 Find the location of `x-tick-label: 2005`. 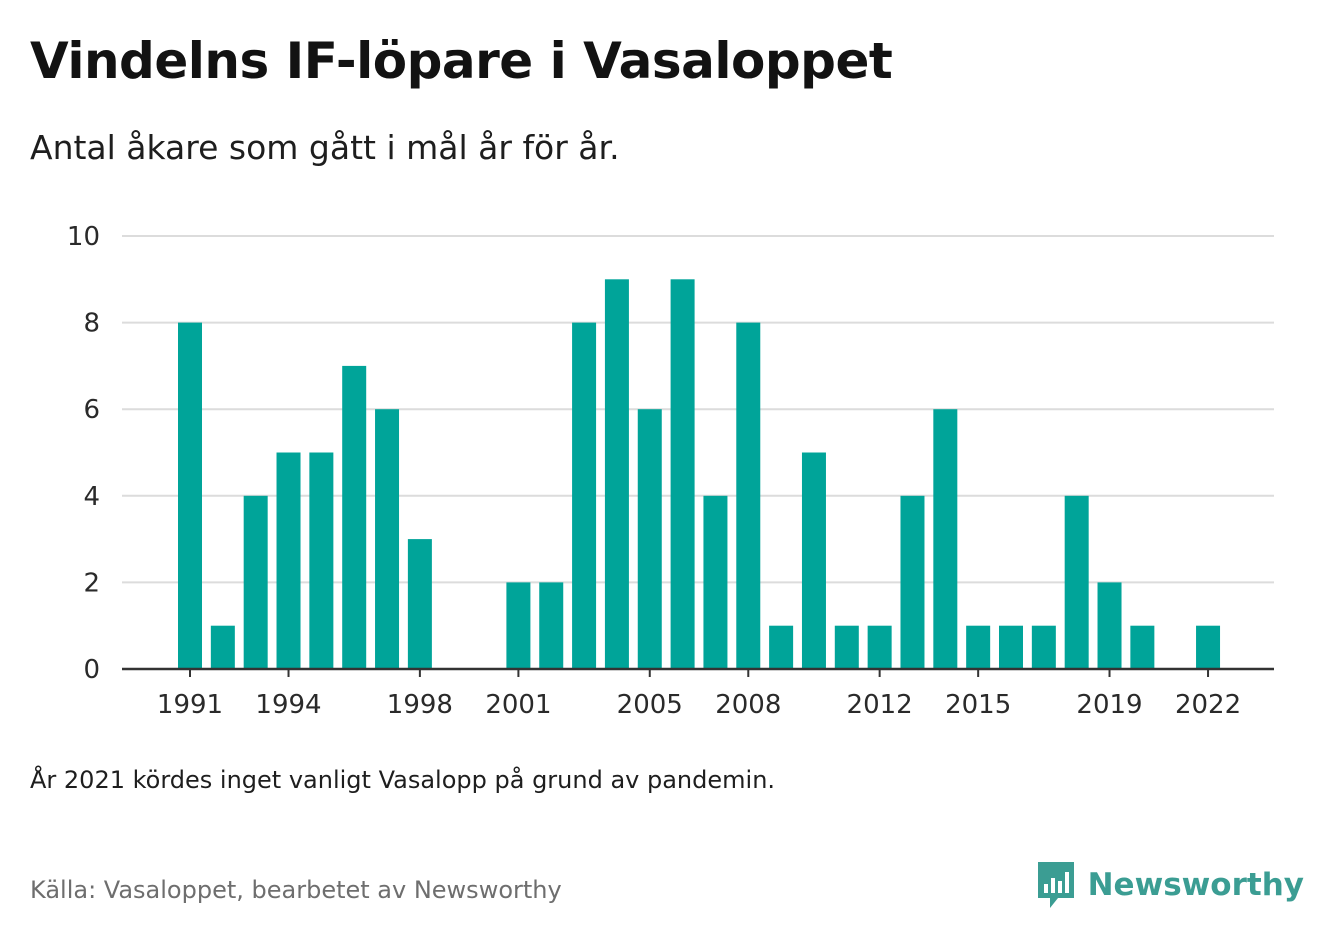

x-tick-label: 2005 is located at coordinates (650, 705).